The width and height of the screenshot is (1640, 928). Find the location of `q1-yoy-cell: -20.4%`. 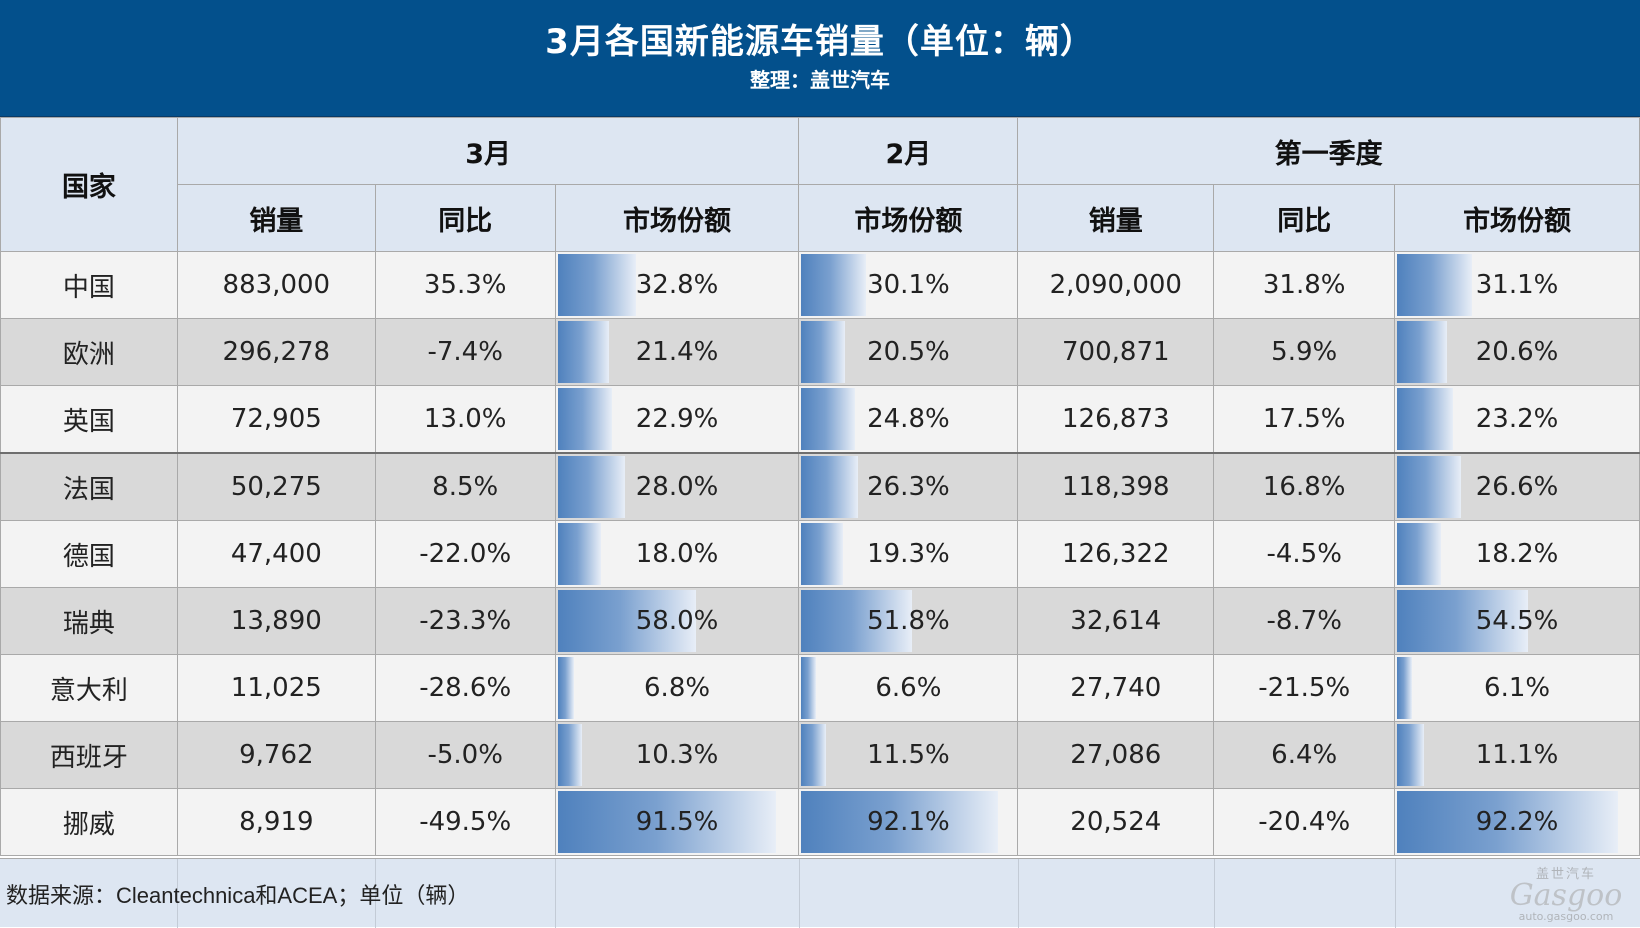

q1-yoy-cell: -20.4% is located at coordinates (1304, 822).